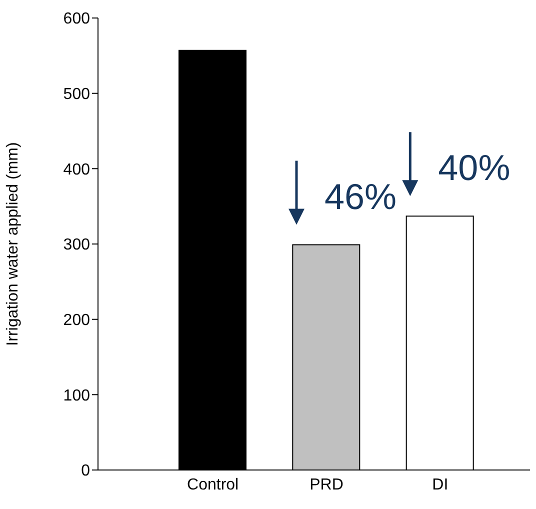 The height and width of the screenshot is (509, 536). What do you see at coordinates (360, 196) in the screenshot?
I see `annotation: 46%` at bounding box center [360, 196].